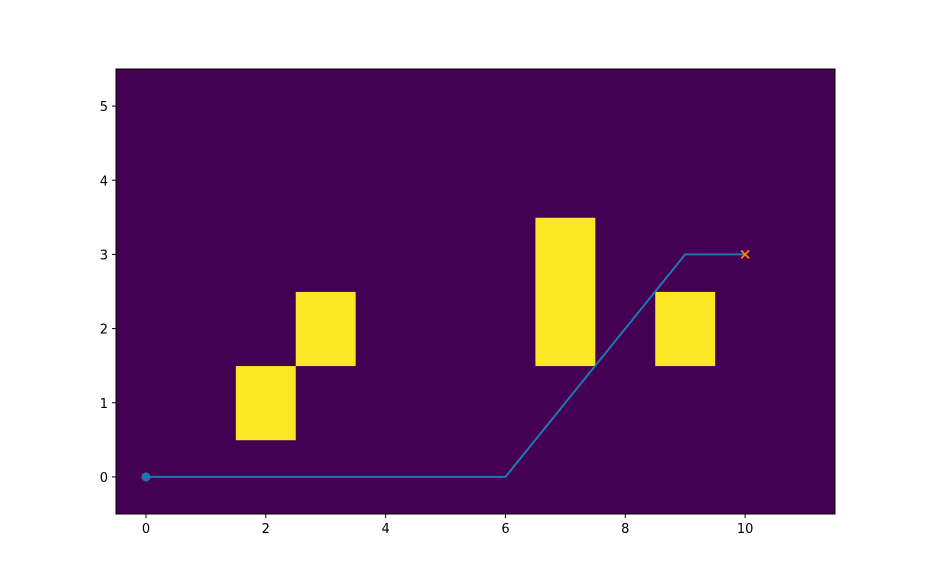 The width and height of the screenshot is (927, 577). What do you see at coordinates (745, 254) in the screenshot?
I see `goal-marker` at bounding box center [745, 254].